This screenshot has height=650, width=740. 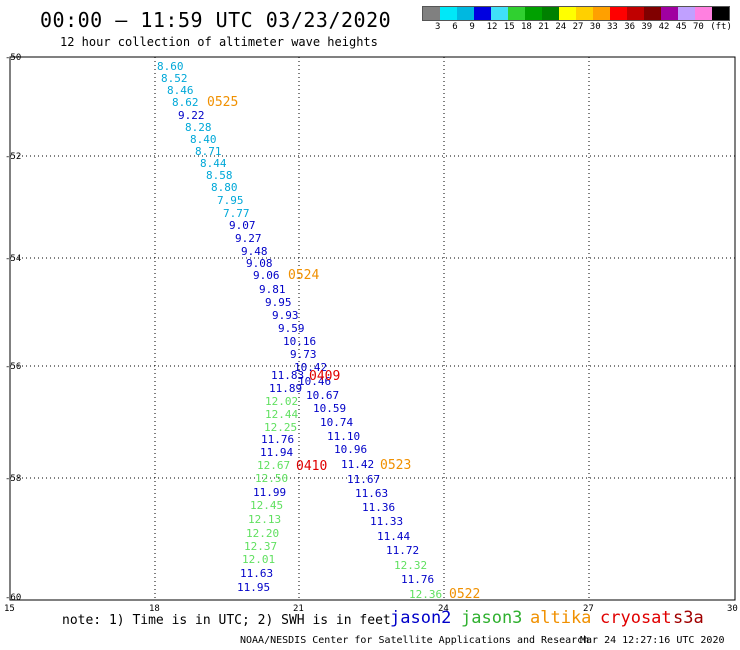 What do you see at coordinates (248, 238) in the screenshot?
I see `wave-height-value: 9.27` at bounding box center [248, 238].